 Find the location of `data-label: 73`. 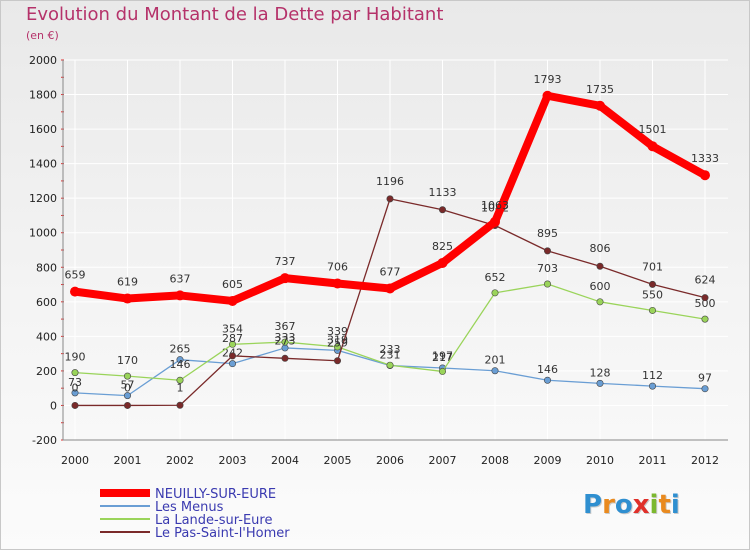

data-label: 73 is located at coordinates (75, 382).